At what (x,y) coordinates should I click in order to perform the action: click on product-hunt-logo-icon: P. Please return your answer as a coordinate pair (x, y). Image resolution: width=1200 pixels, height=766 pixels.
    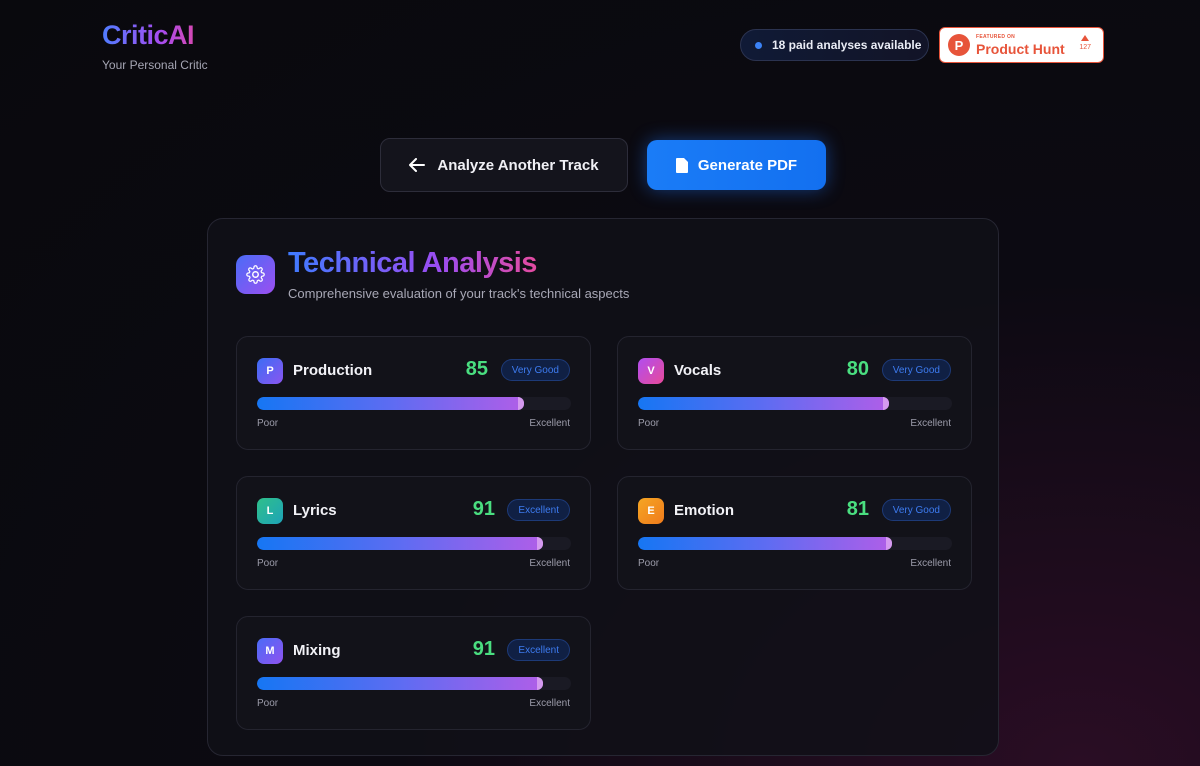
    Looking at the image, I should click on (959, 45).